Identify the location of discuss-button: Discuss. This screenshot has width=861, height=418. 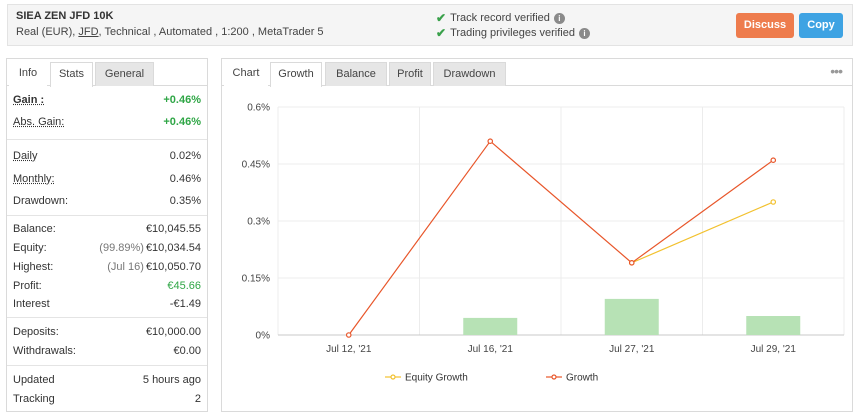
(765, 25).